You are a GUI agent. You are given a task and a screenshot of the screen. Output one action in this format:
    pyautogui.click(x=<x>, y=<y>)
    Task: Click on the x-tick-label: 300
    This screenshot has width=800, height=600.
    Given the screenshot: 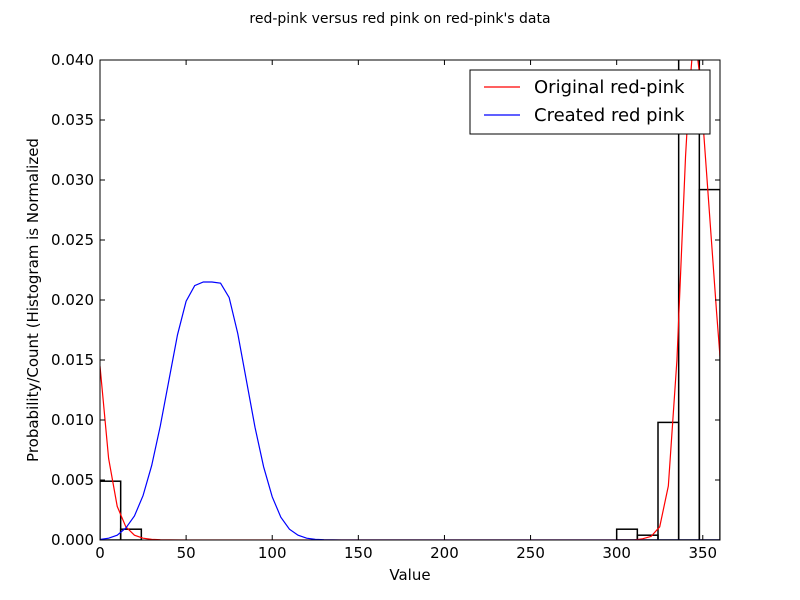 What is the action you would take?
    pyautogui.click(x=616, y=553)
    